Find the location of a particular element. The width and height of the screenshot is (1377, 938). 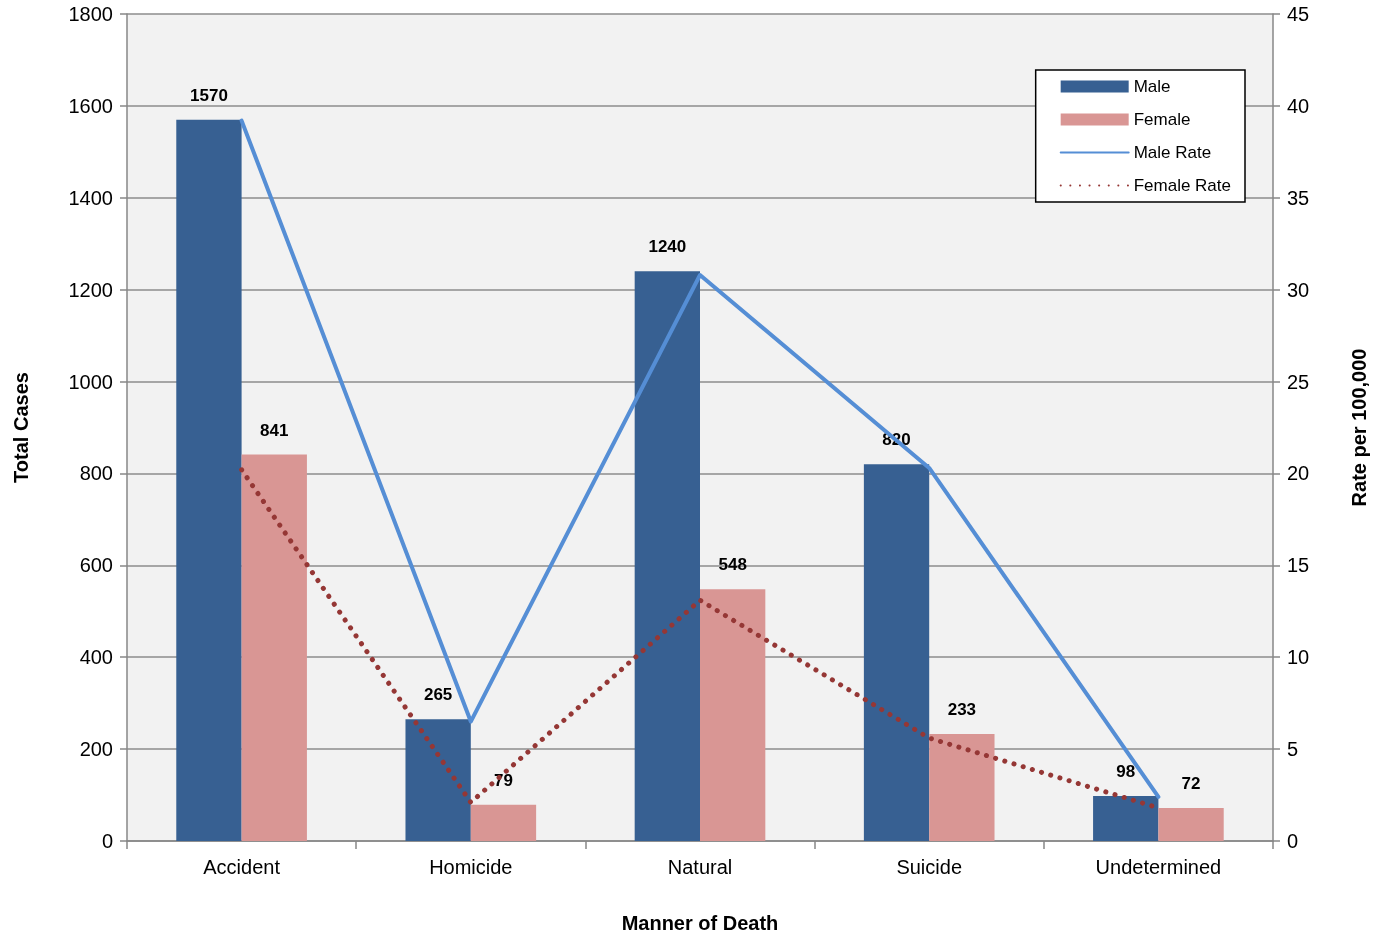

legend-label: Male is located at coordinates (1152, 86).